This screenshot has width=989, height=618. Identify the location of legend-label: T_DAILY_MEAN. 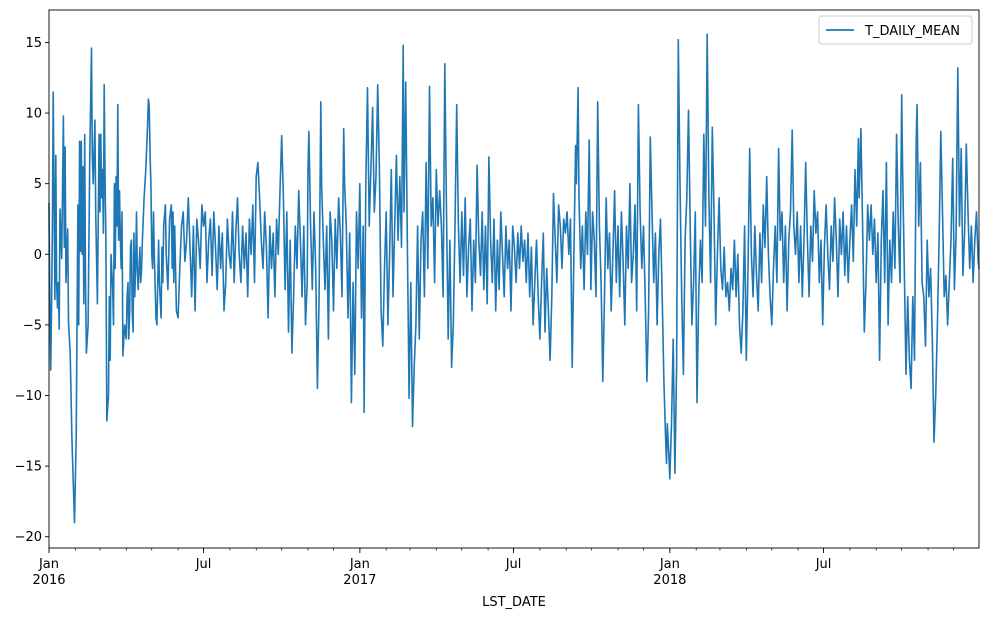
(912, 31).